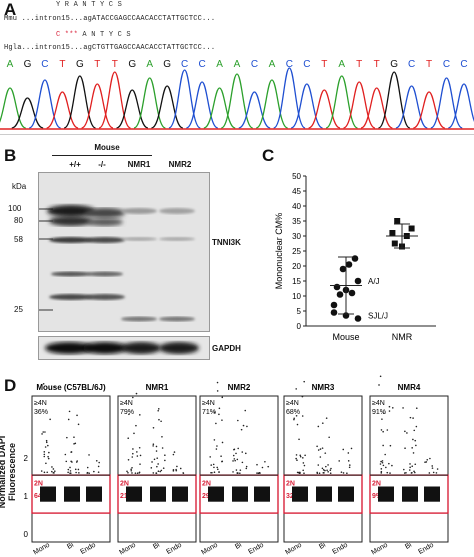 Image resolution: width=474 pixels, height=557 pixels. I want to click on c-ytick-label: 35, so click(296, 221).